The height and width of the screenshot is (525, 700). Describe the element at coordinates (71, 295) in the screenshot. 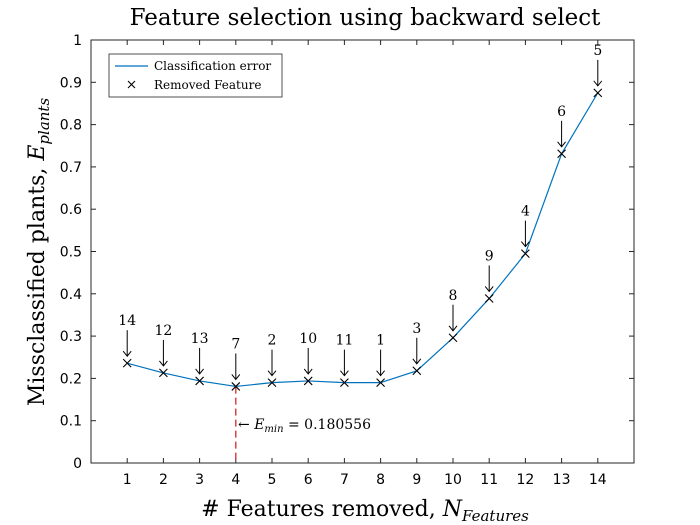

I see `y-tick-label: 0.4` at that location.